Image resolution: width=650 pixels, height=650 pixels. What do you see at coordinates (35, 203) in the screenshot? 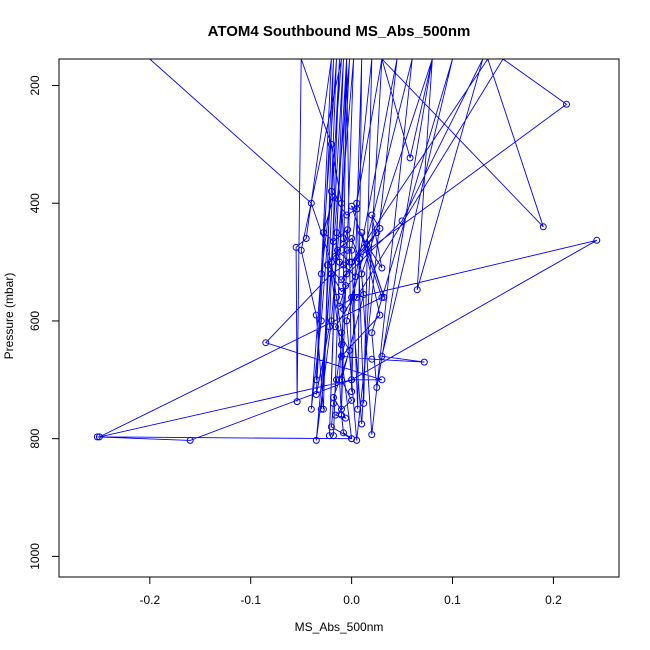
I see `y-tick-label: 400` at bounding box center [35, 203].